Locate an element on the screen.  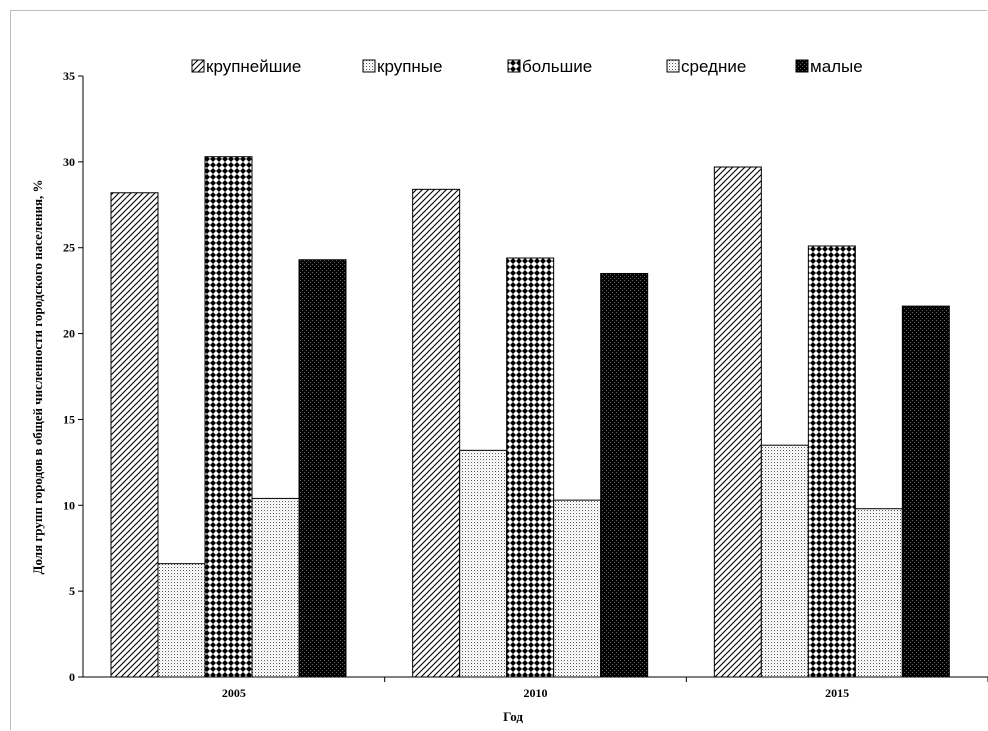
bar-3-2015 is located at coordinates (878, 593).